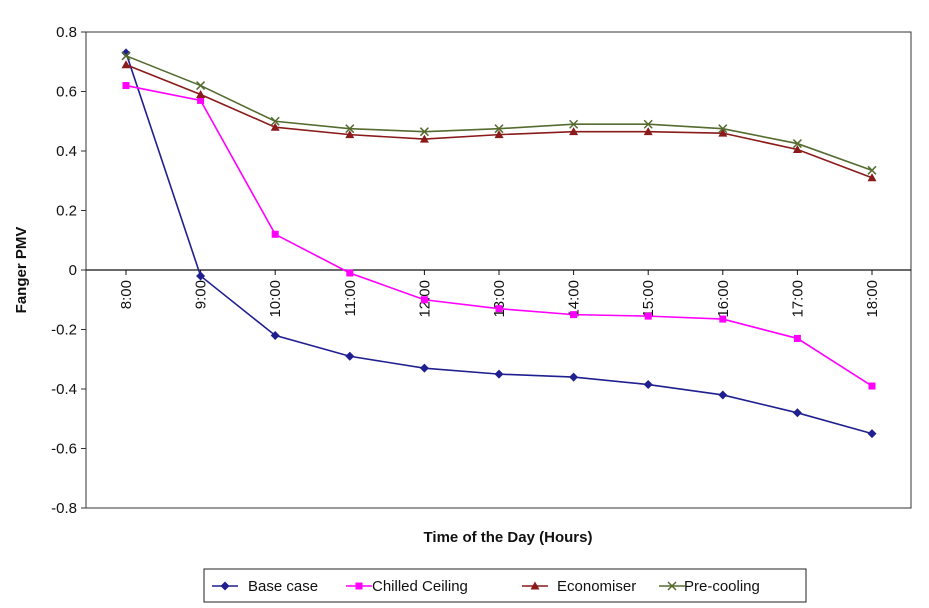 This screenshot has width=929, height=608. I want to click on legend-box, so click(505, 585).